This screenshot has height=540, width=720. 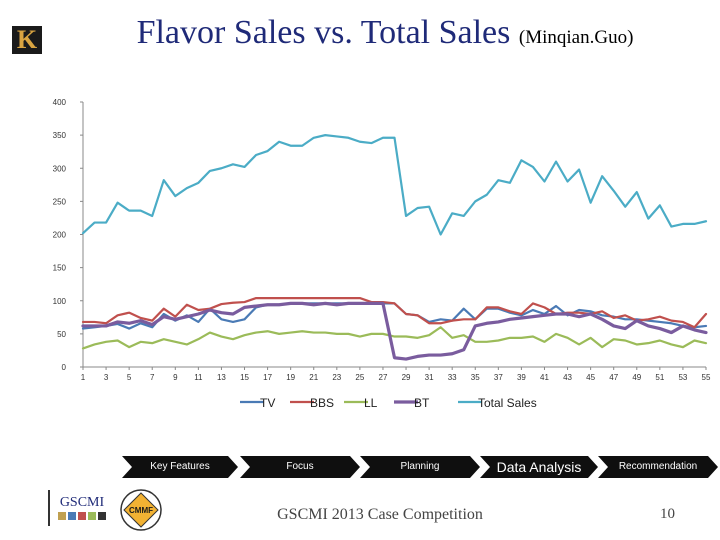 What do you see at coordinates (667, 514) in the screenshot?
I see `page-number: 10` at bounding box center [667, 514].